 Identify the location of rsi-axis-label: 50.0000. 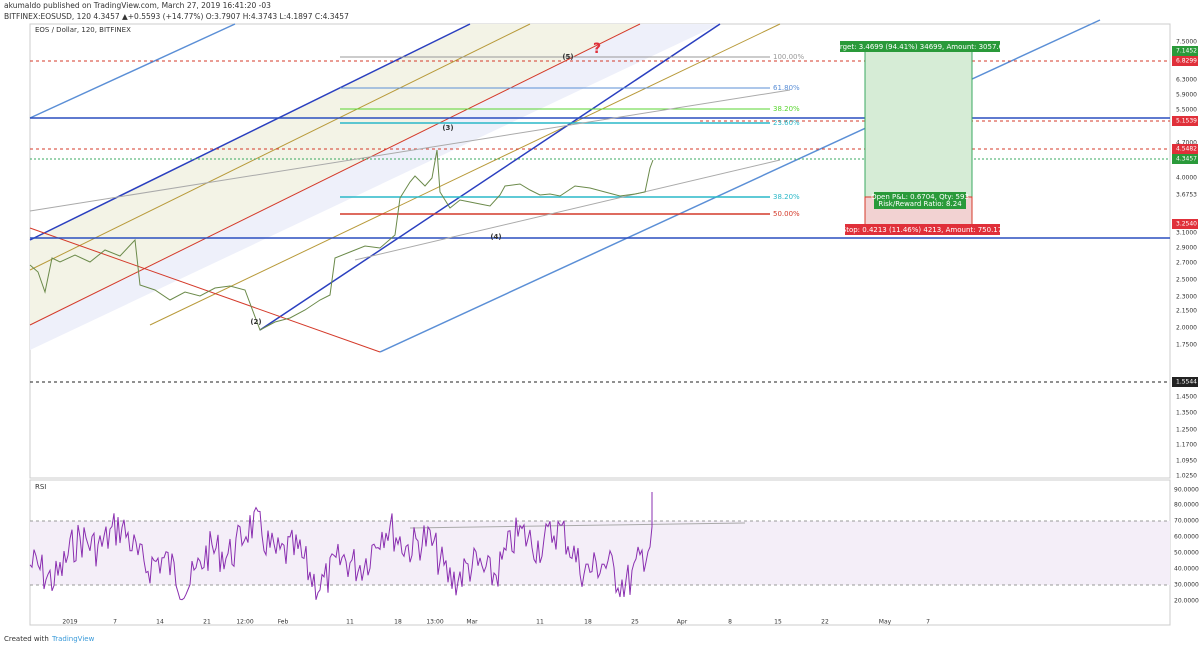
(1186, 553).